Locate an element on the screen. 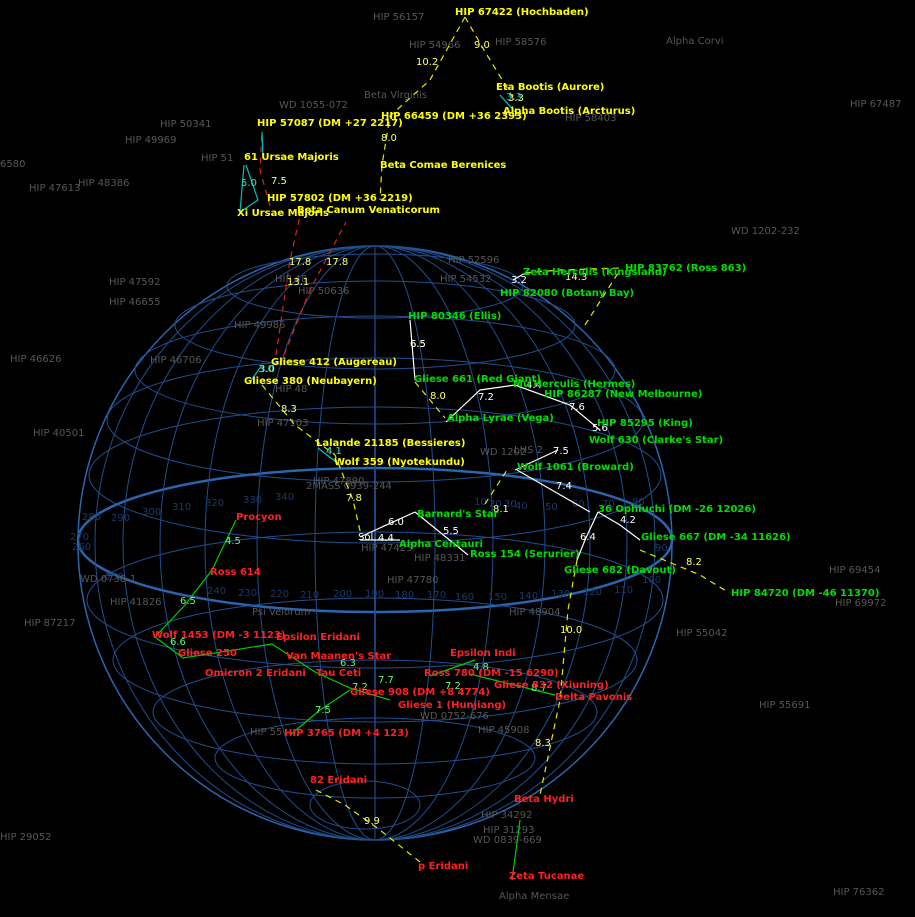  background-star-label: HIP 58403 is located at coordinates (591, 118).